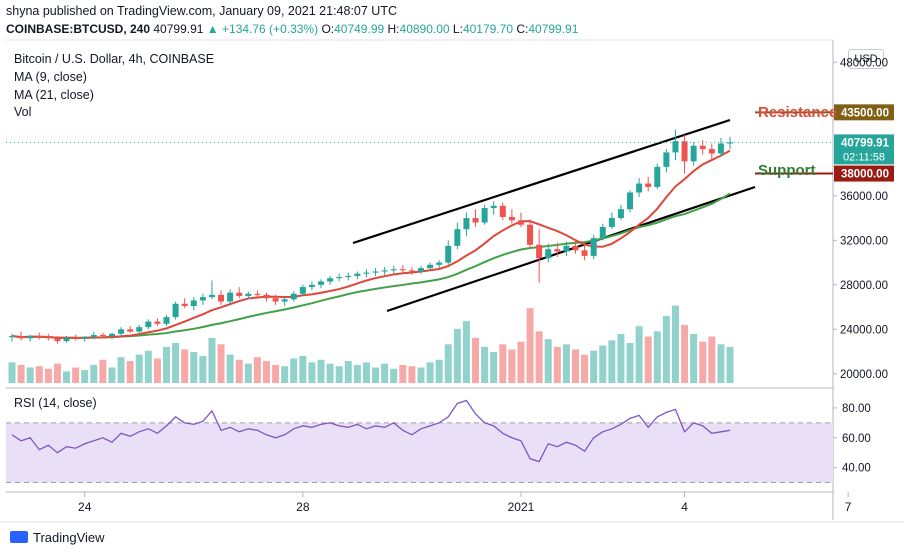  Describe the element at coordinates (541, 181) in the screenshot. I see `upper-channel-line` at that location.